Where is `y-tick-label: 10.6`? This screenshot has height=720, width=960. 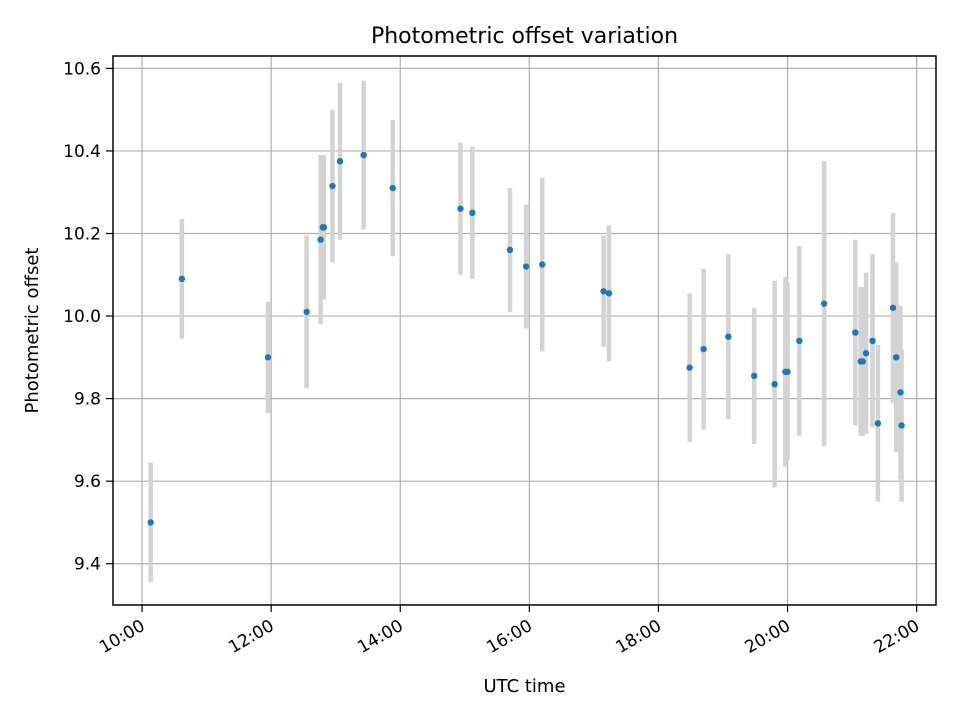 y-tick-label: 10.6 is located at coordinates (82, 69).